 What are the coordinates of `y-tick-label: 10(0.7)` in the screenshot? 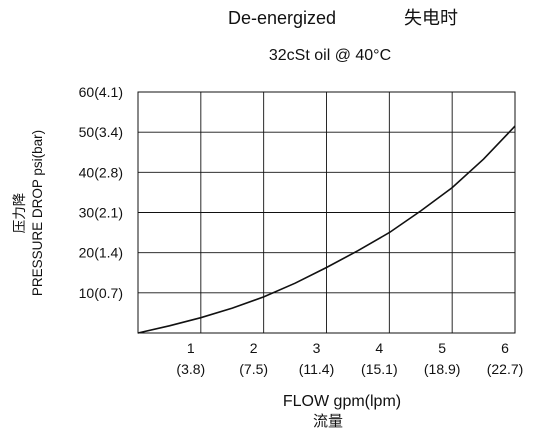 It's located at (101, 293).